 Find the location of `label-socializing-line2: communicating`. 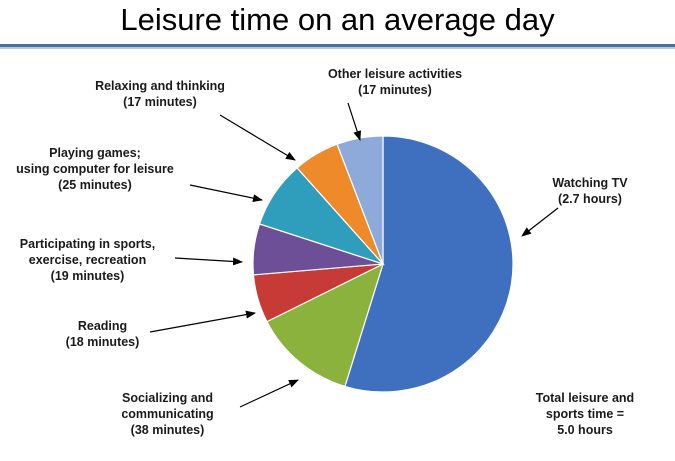

label-socializing-line2: communicating is located at coordinates (167, 414).